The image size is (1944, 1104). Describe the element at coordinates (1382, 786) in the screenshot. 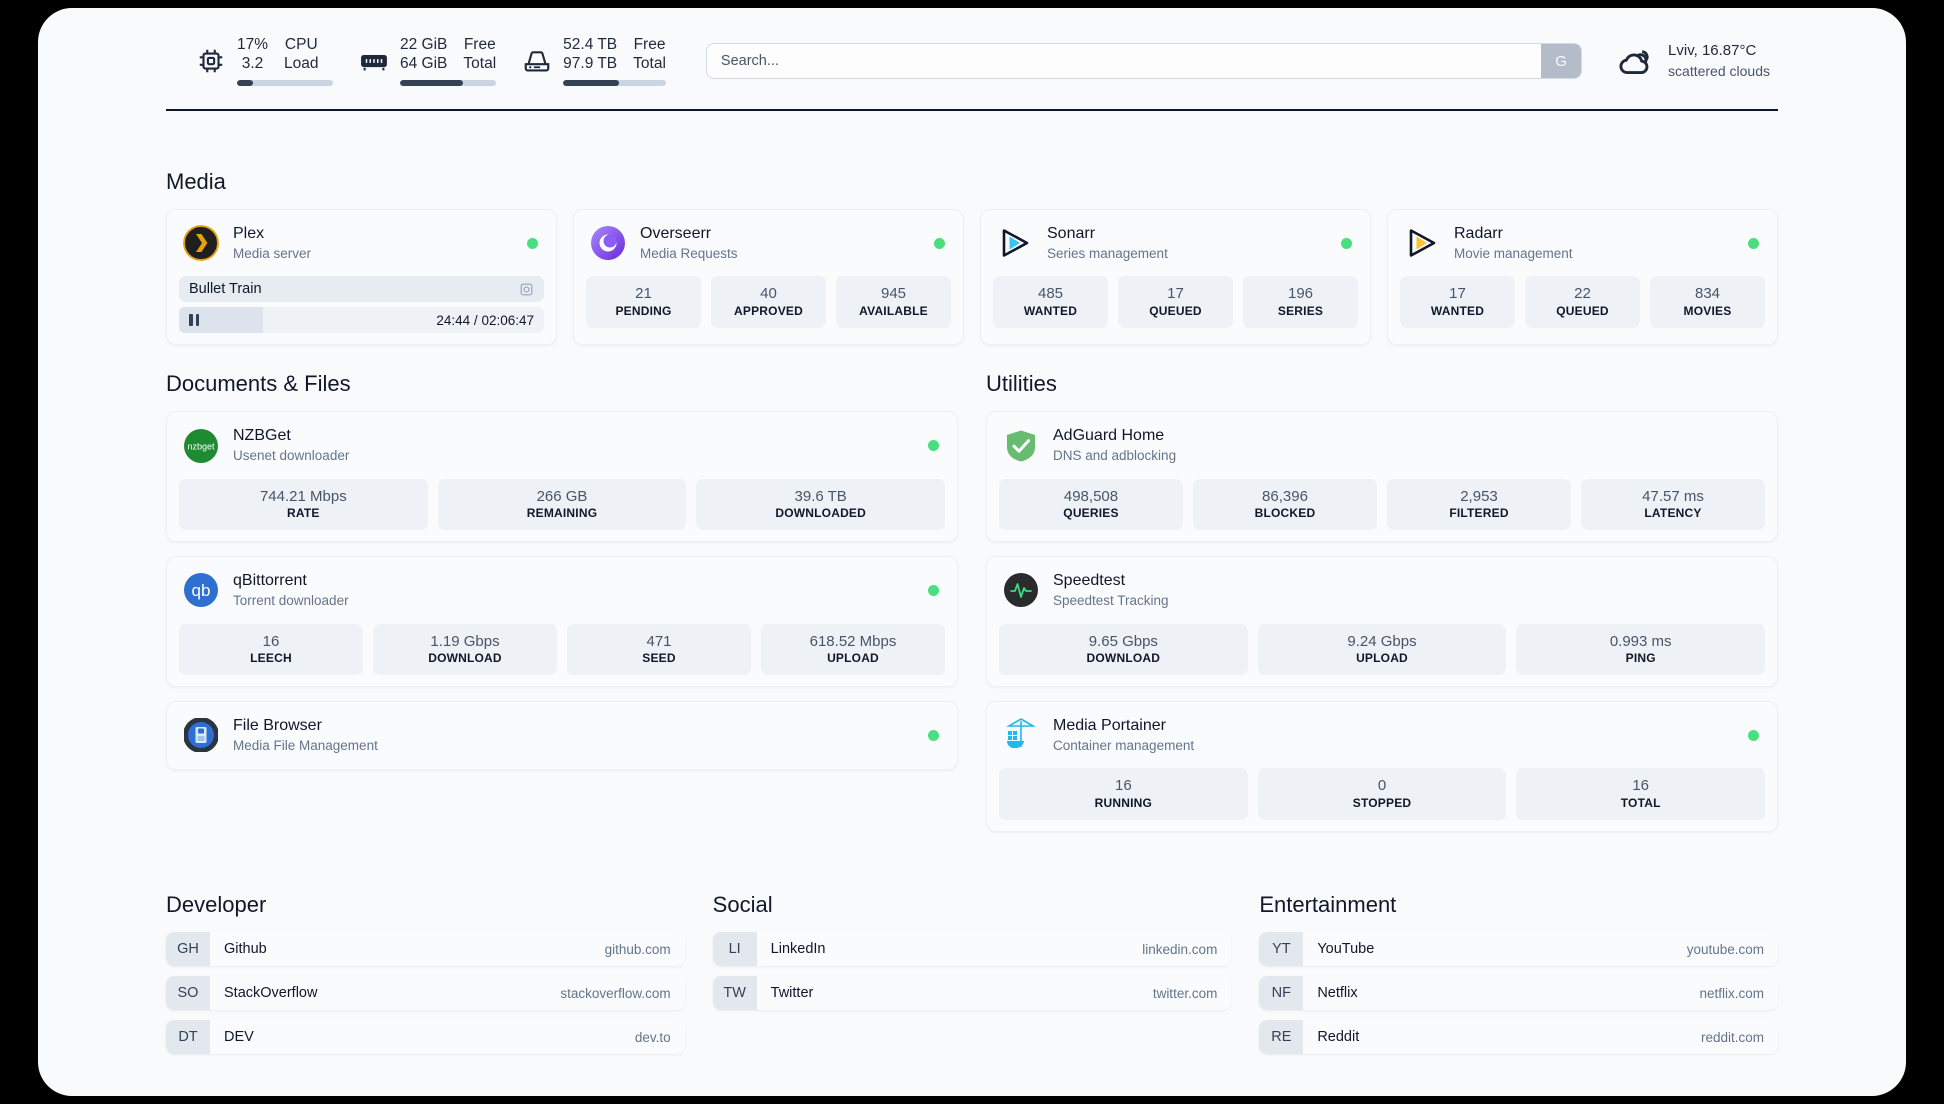

I see `stat-value: 0` at that location.